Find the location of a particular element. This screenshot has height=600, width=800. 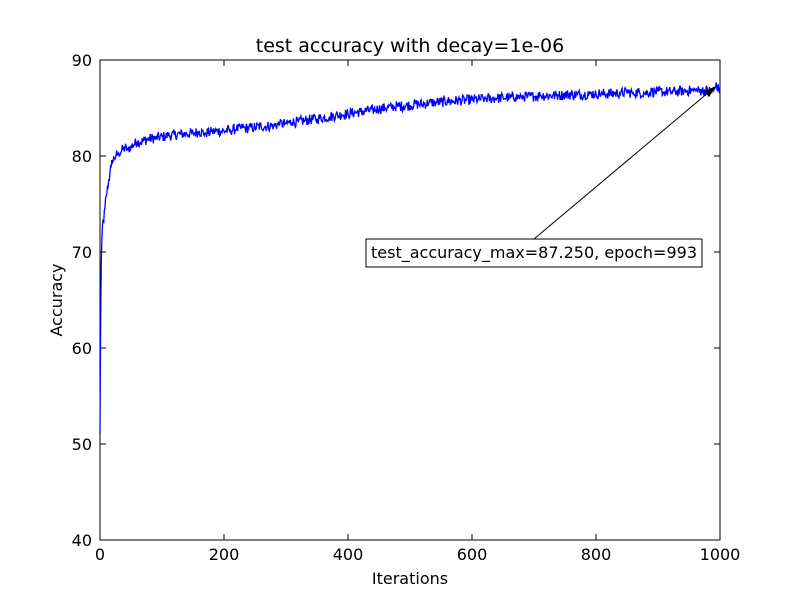

y-tick-label: 40 is located at coordinates (82, 540).